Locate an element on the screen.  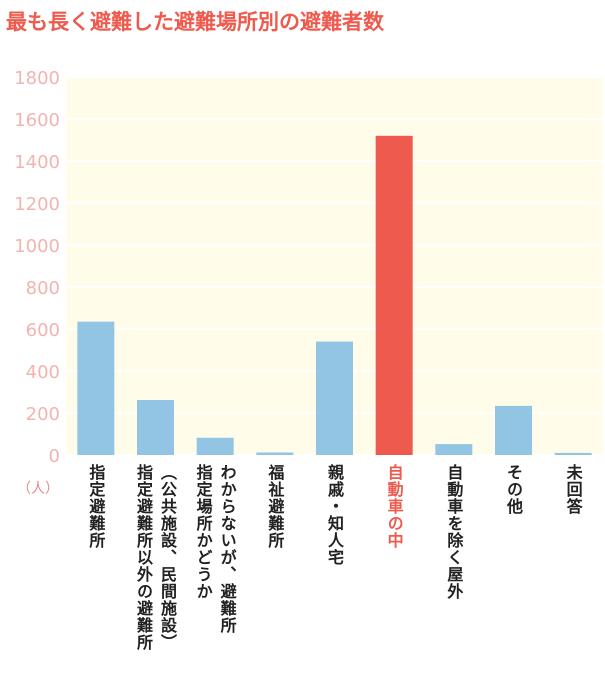
category-label: 未回答 is located at coordinates (574, 489).